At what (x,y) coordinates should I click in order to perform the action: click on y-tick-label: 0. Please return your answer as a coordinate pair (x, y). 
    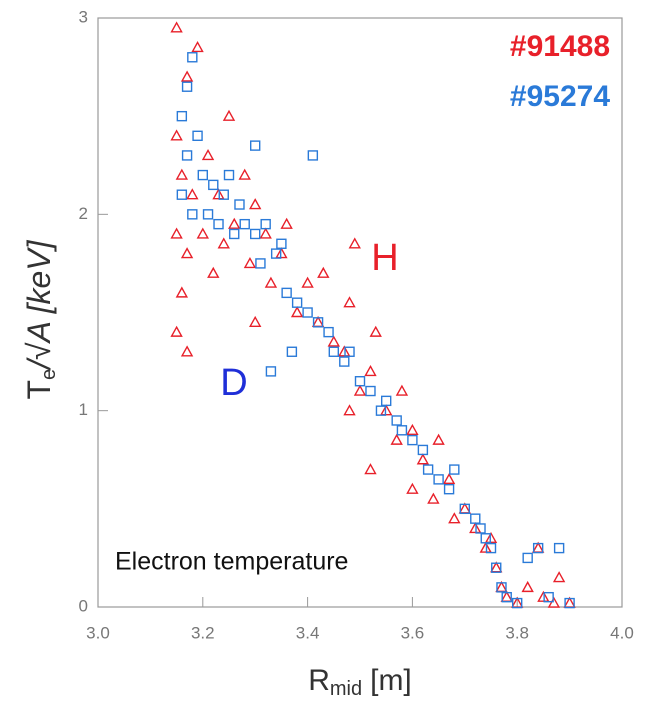
    Looking at the image, I should click on (83, 605).